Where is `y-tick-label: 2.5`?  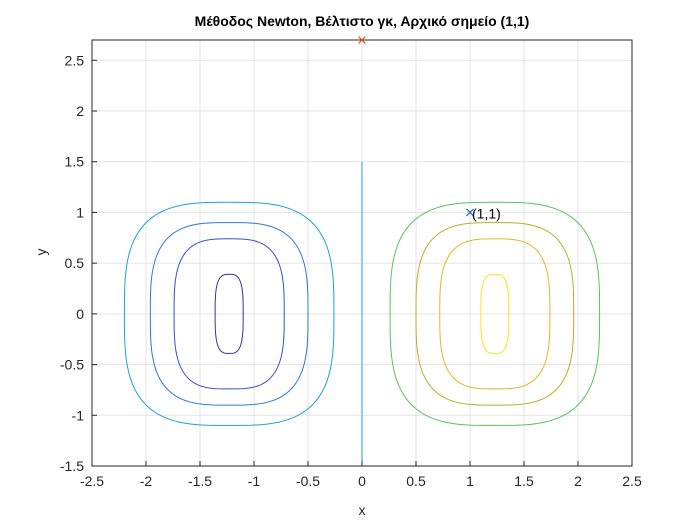
y-tick-label: 2.5 is located at coordinates (75, 60).